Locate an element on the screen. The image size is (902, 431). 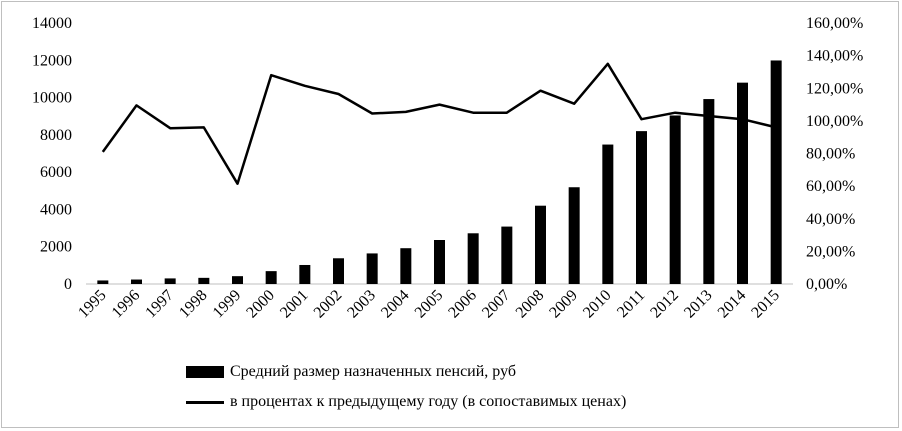
y-left-tick-label: 8000 is located at coordinates (56, 135).